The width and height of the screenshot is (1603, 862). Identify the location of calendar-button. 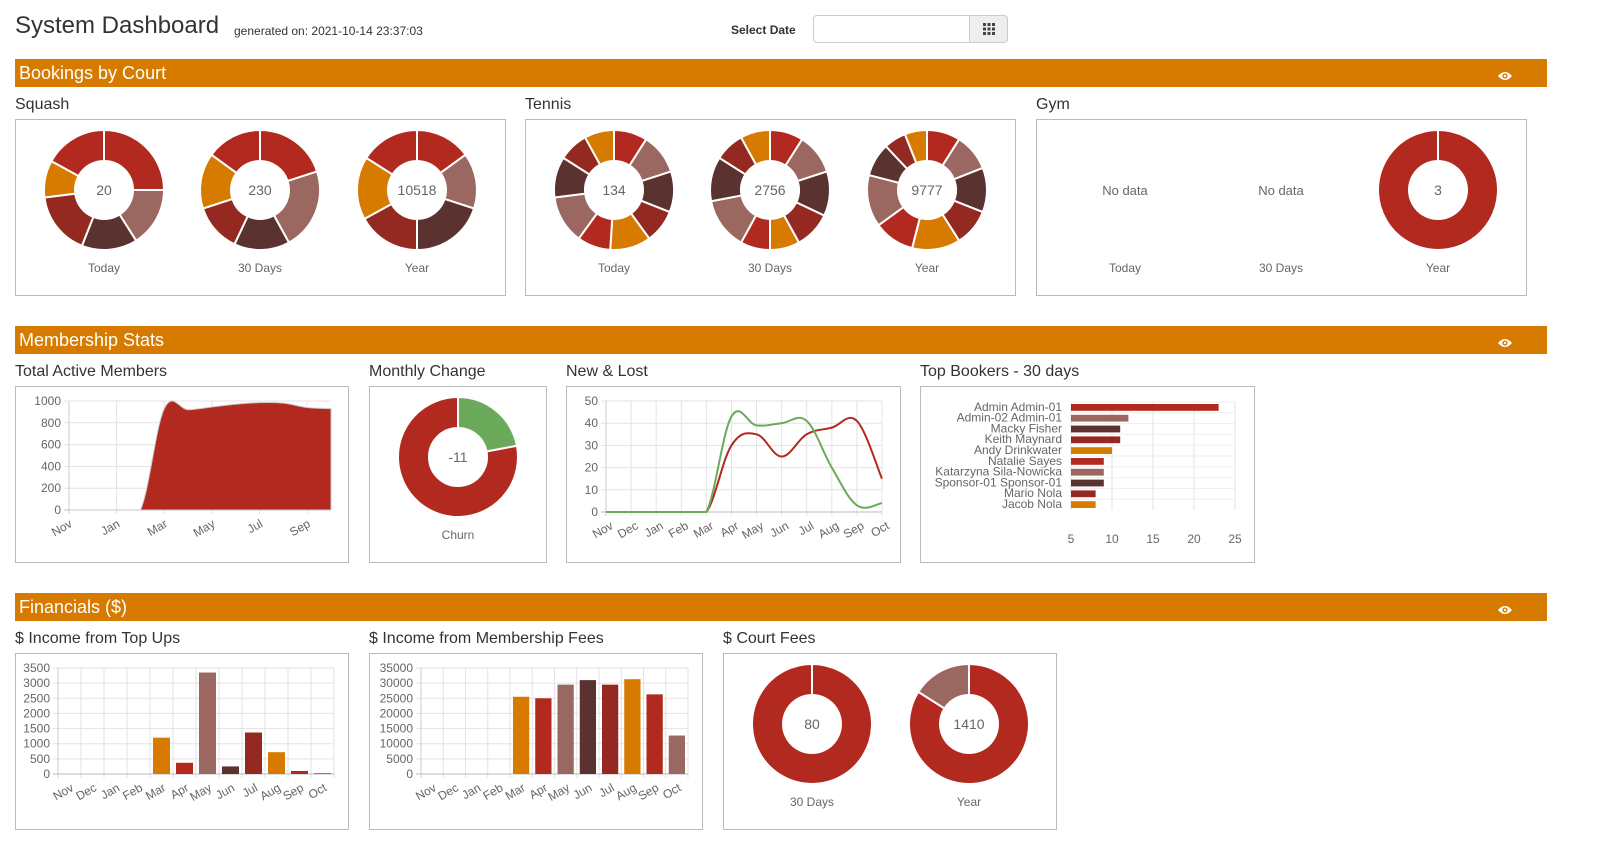
(988, 29).